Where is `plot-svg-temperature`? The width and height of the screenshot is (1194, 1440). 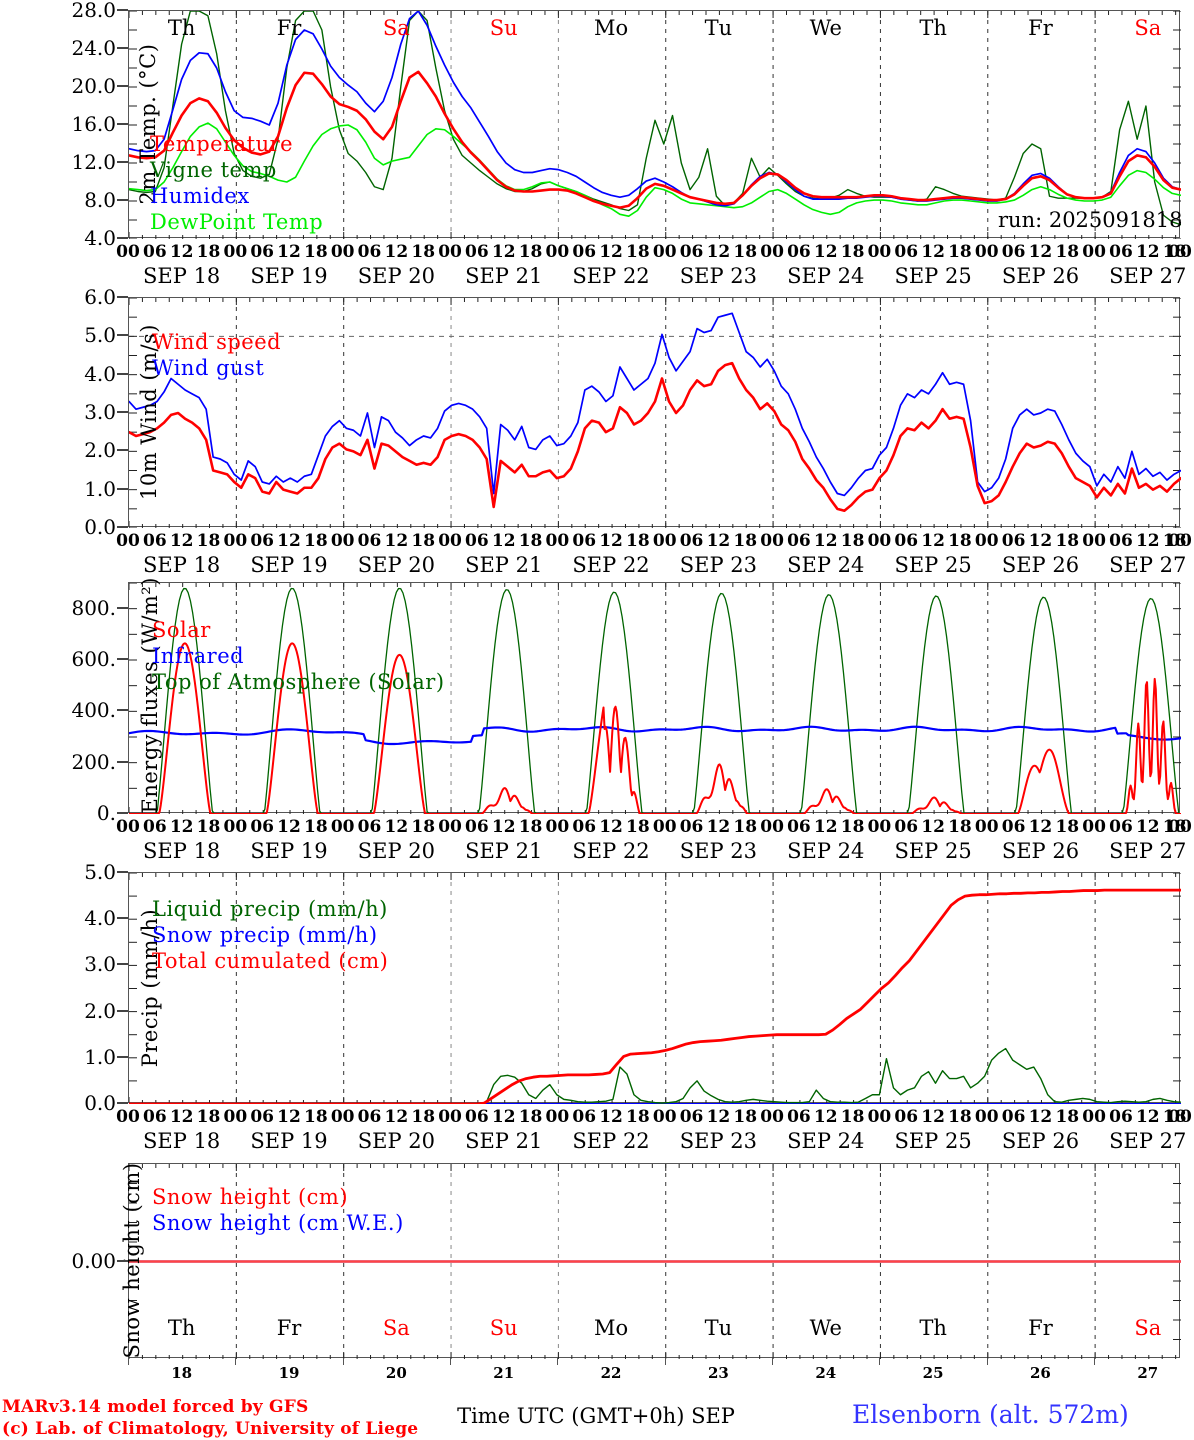 plot-svg-temperature is located at coordinates (655, 125).